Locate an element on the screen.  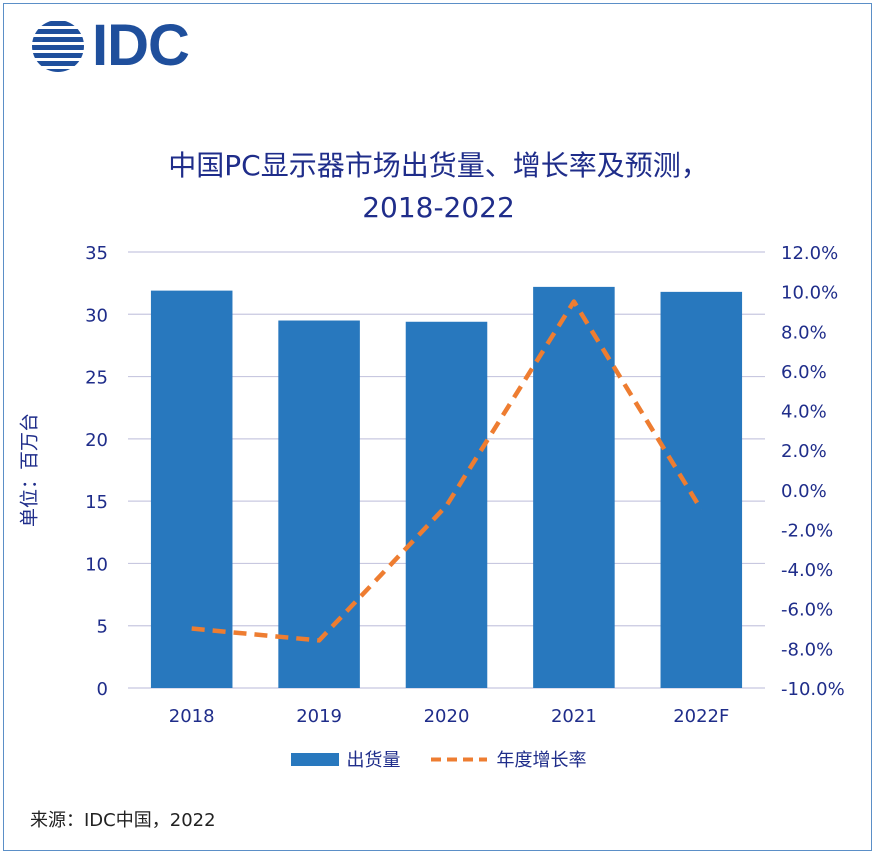
y-tick-label: 0 is located at coordinates (102, 689).